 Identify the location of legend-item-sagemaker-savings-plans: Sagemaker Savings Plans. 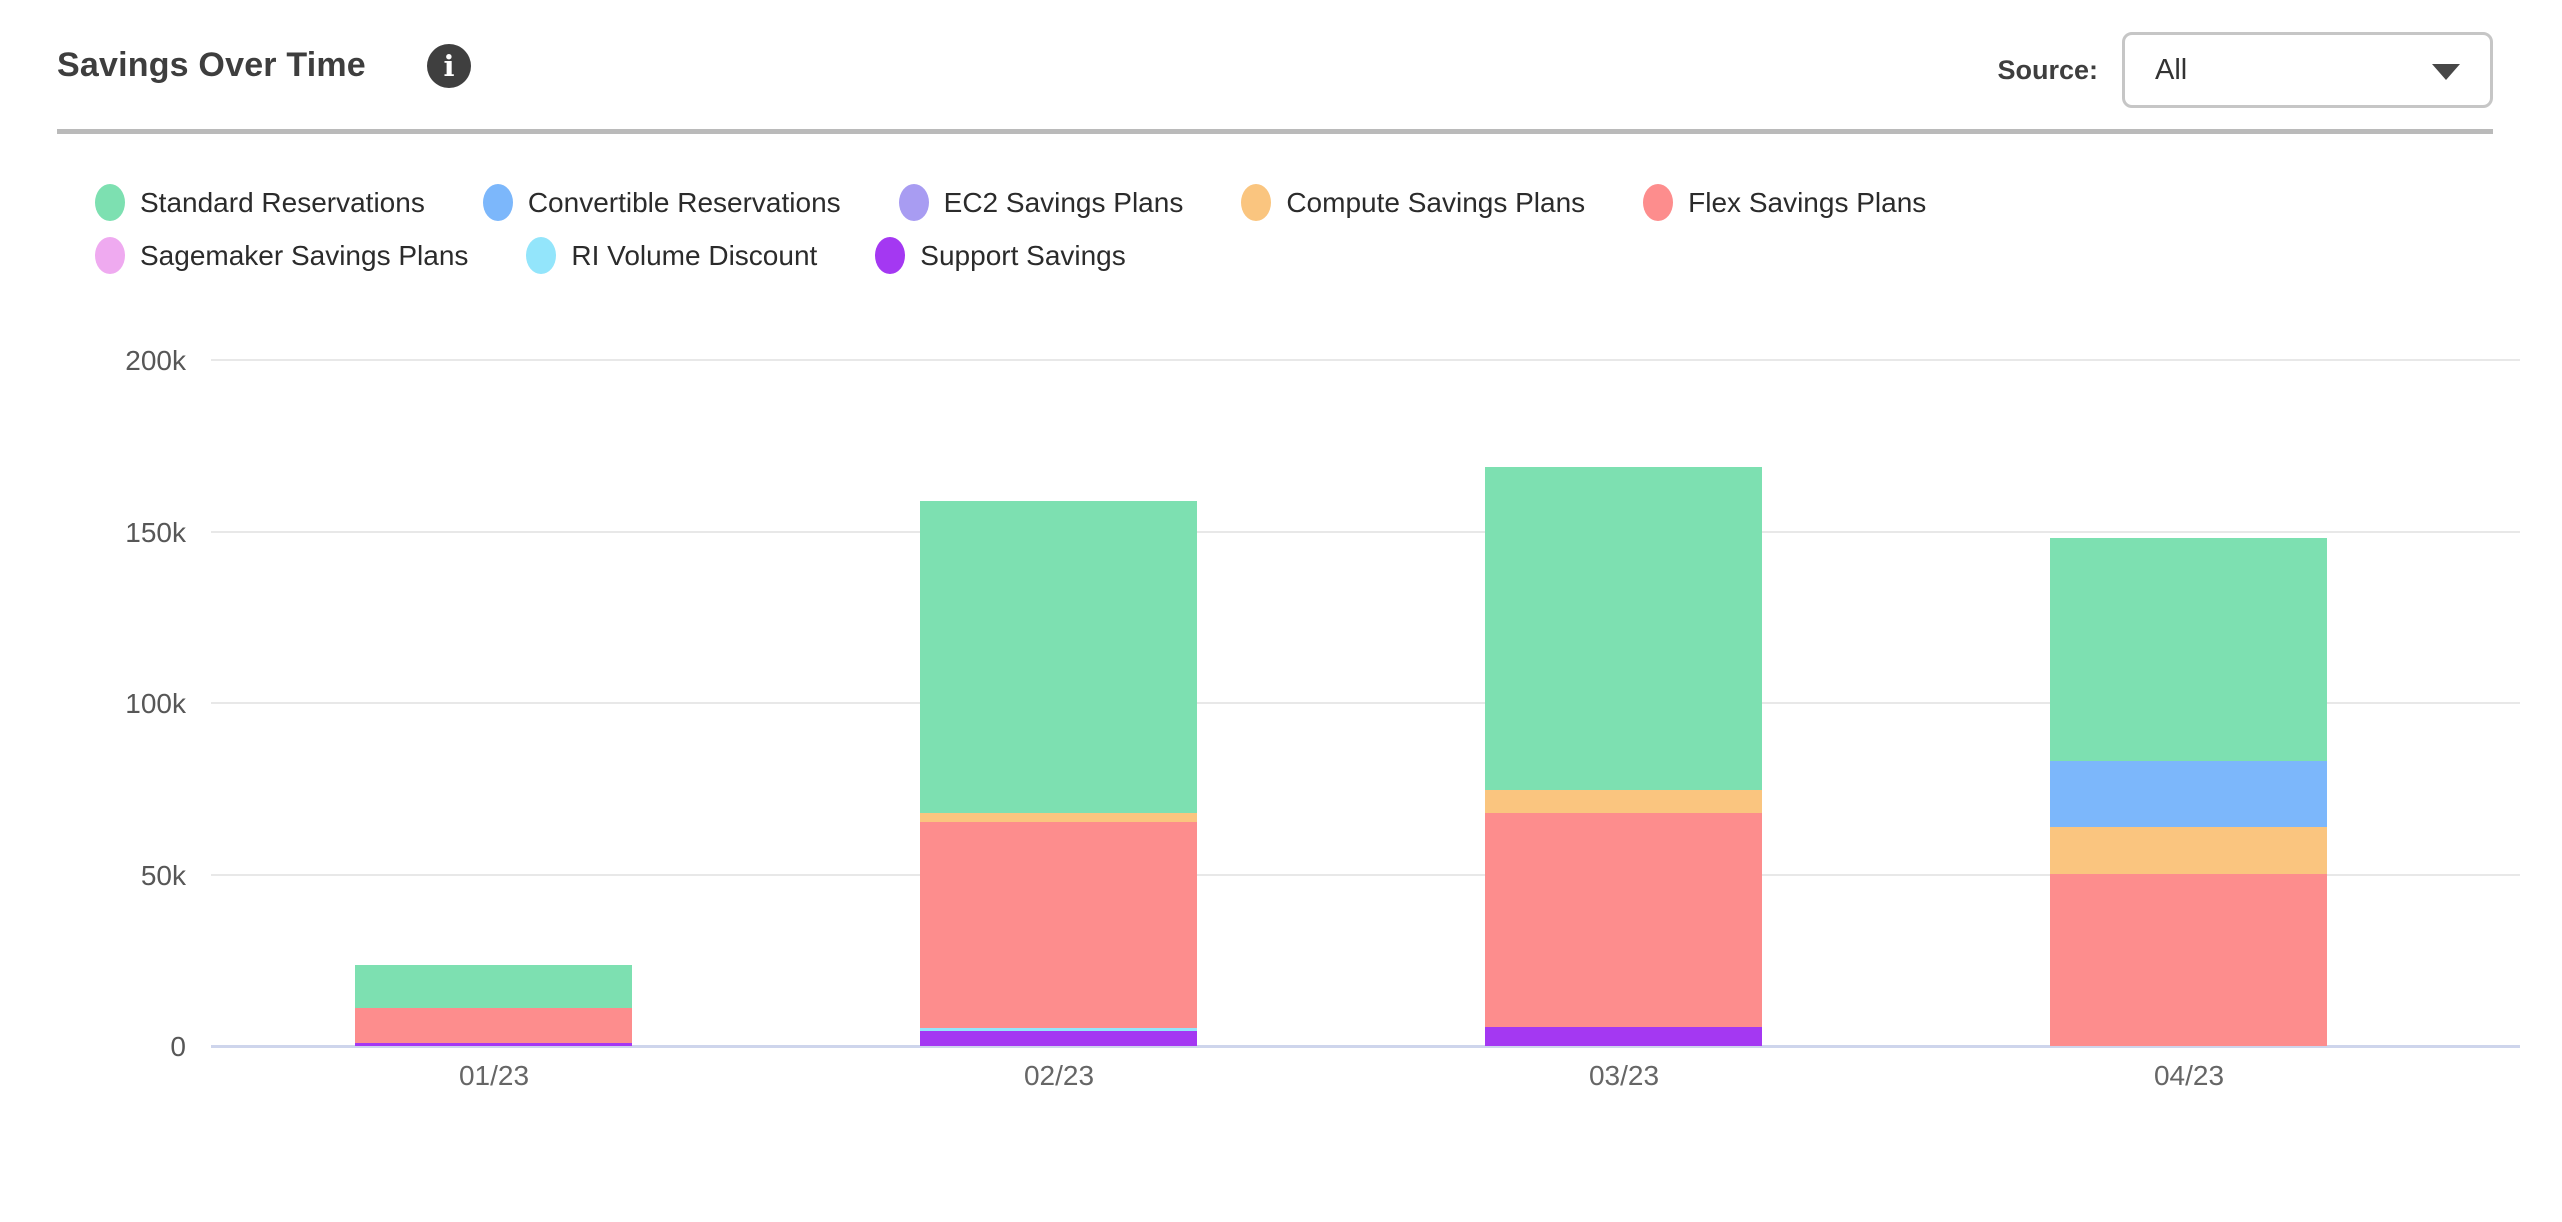
(281, 255).